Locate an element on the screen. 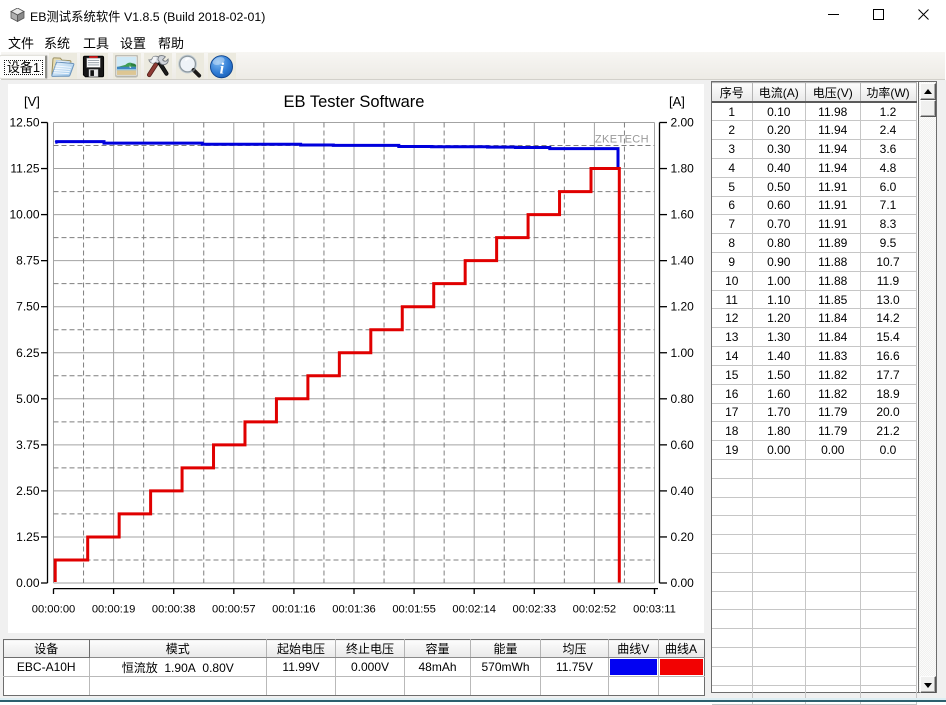  svg-text: 8.75 is located at coordinates (28, 261).